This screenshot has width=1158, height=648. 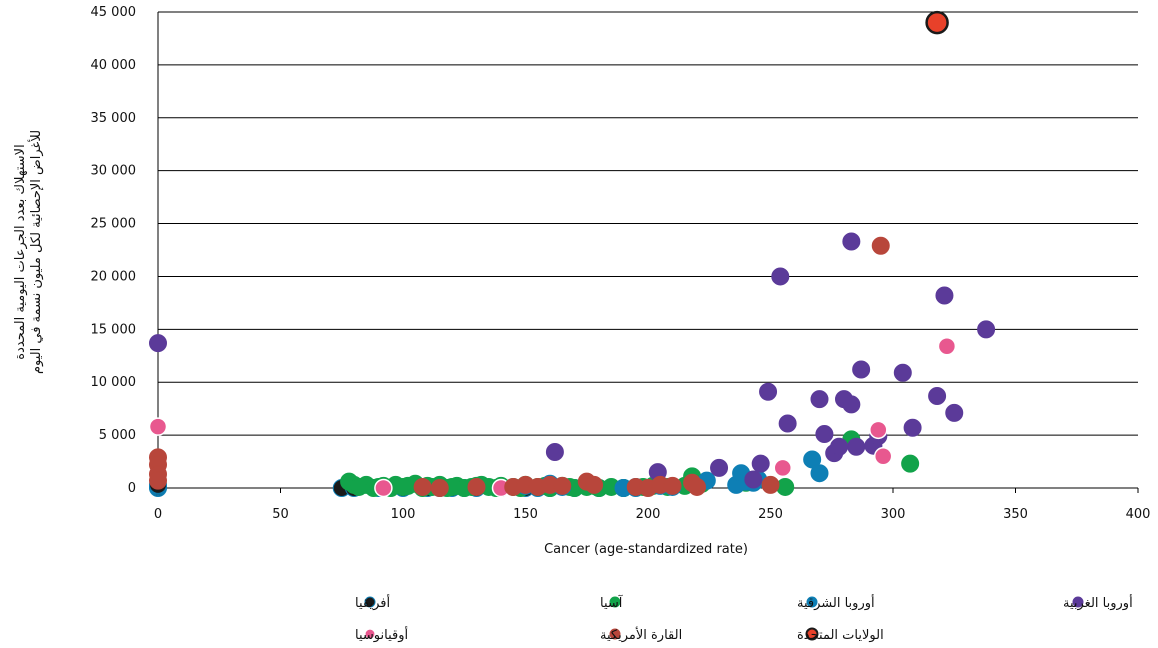 I want to click on y-tick-label-4: 20 000, so click(x=114, y=276).